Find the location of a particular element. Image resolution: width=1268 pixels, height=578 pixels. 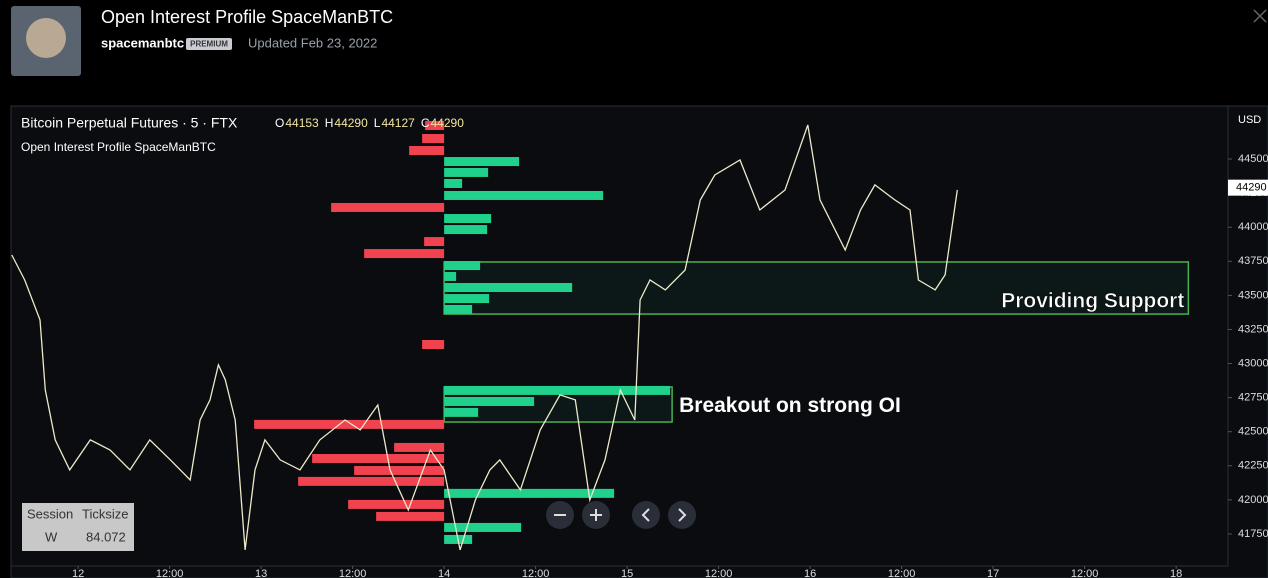

y-tick-label: 44500 is located at coordinates (1253, 159).